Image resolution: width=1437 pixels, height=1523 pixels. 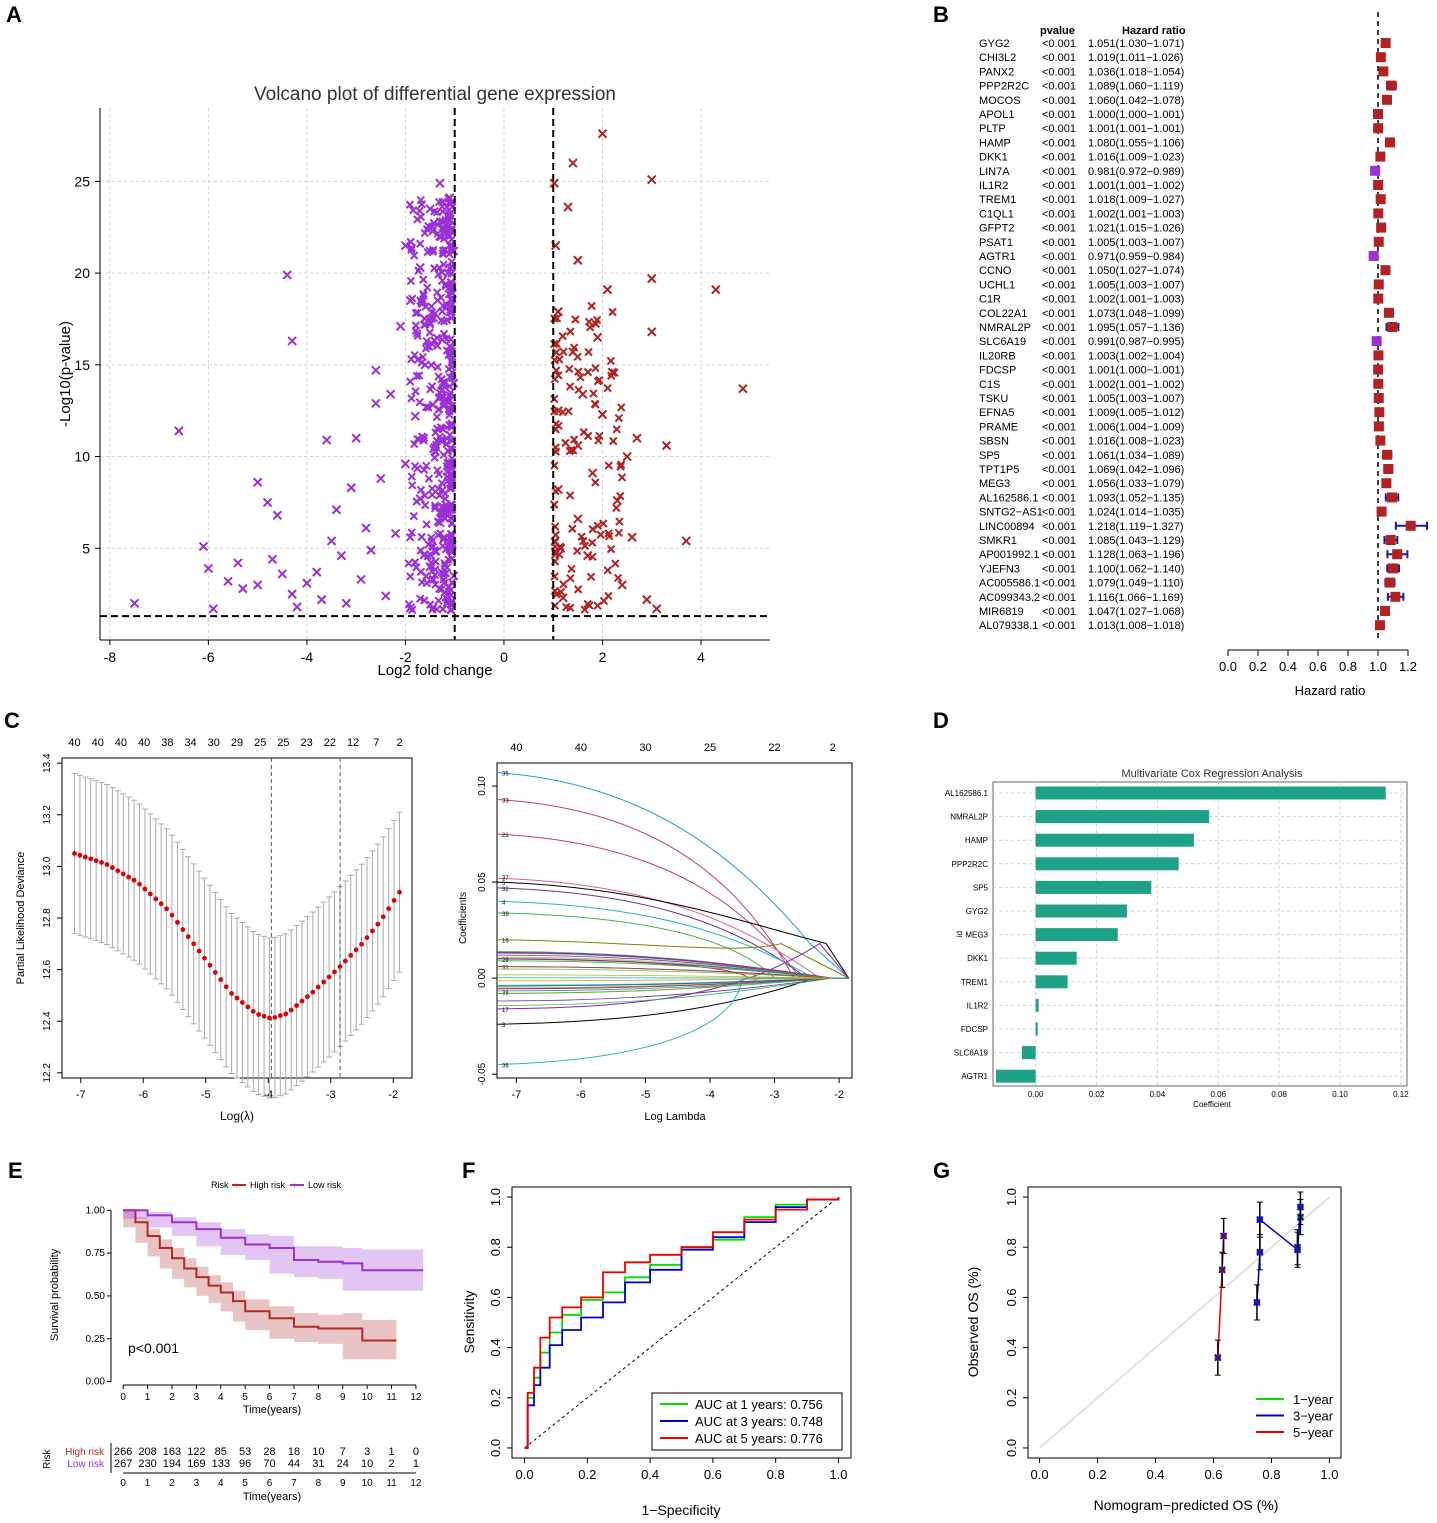 I want to click on risk-x-tick-label: 5, so click(x=245, y=1483).